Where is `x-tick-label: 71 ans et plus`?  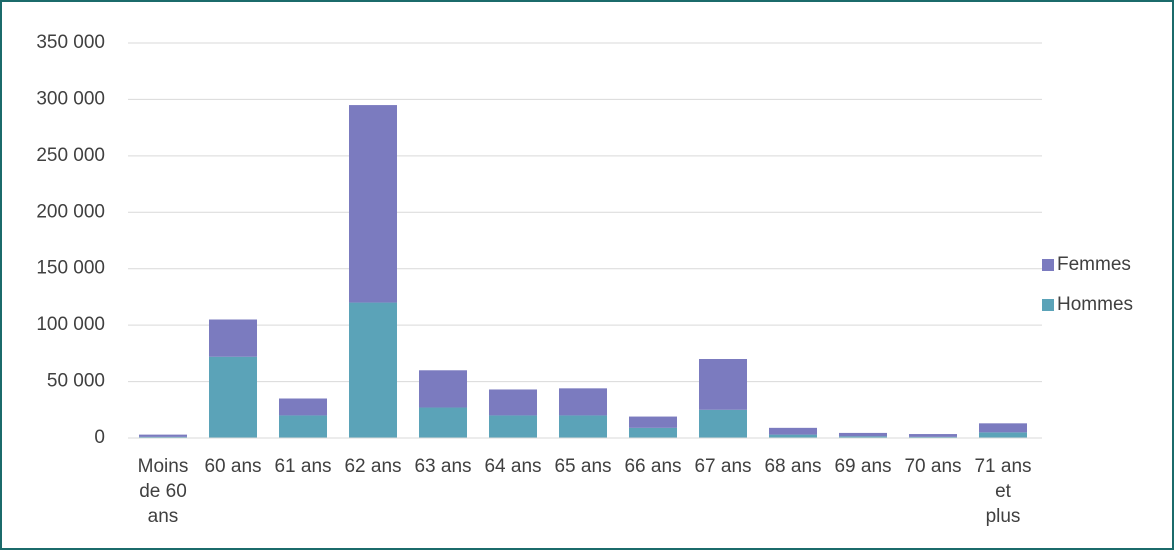
x-tick-label: 71 ans et plus is located at coordinates (1002, 491).